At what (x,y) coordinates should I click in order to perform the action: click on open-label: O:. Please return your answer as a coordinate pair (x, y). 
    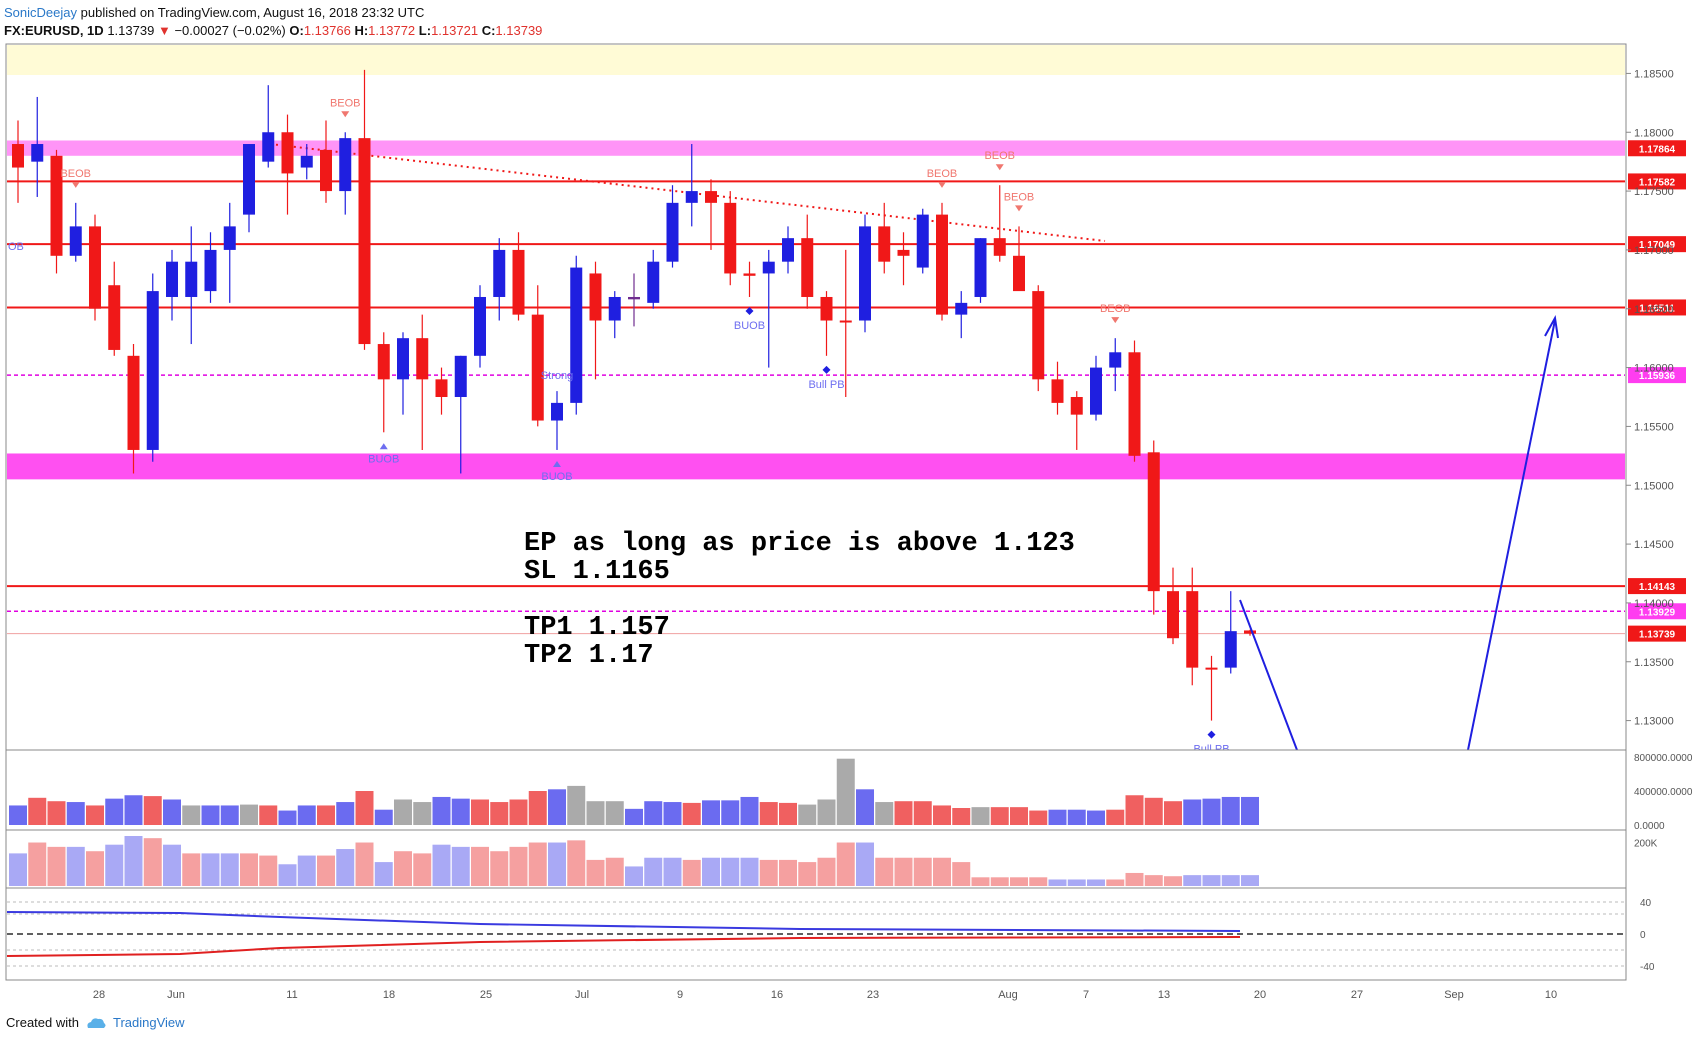
    Looking at the image, I should click on (296, 30).